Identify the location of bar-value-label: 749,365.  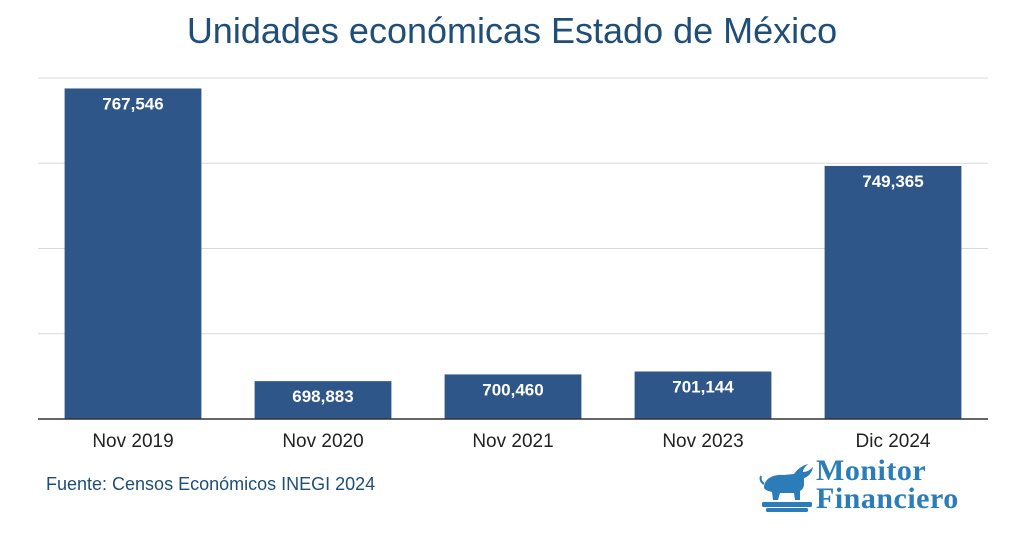
(892, 181).